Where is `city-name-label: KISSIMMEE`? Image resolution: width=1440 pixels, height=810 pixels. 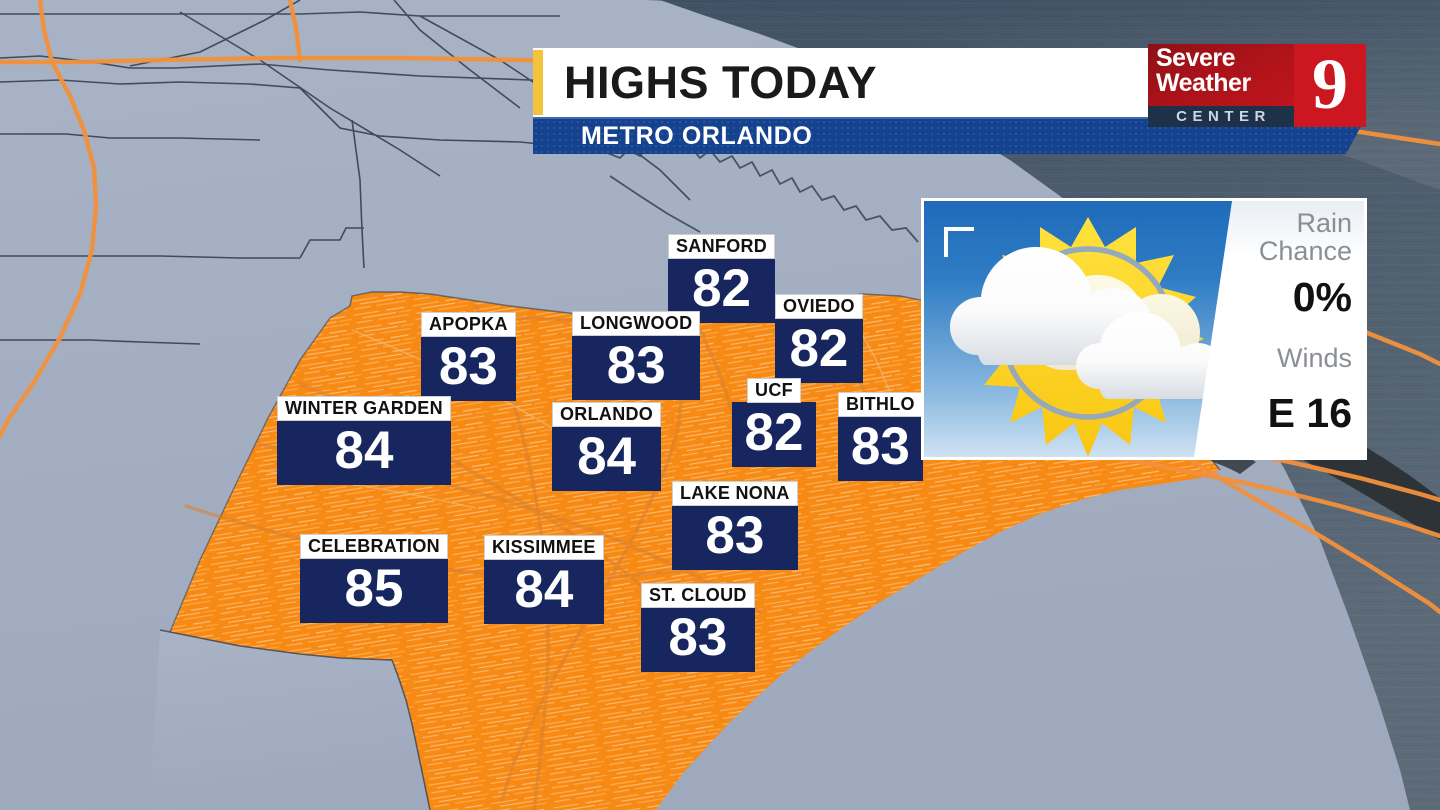
city-name-label: KISSIMMEE is located at coordinates (544, 547).